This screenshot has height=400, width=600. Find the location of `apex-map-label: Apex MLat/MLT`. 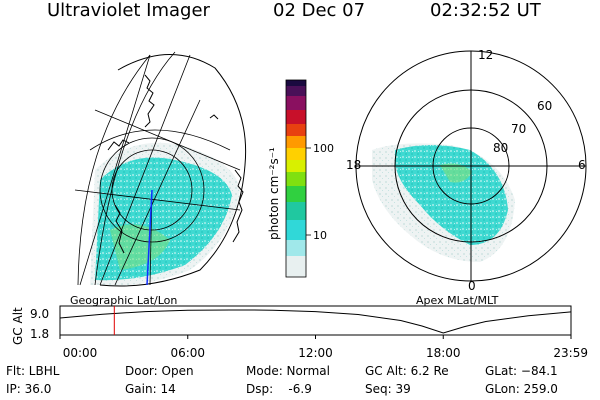

apex-map-label: Apex MLat/MLT is located at coordinates (457, 300).